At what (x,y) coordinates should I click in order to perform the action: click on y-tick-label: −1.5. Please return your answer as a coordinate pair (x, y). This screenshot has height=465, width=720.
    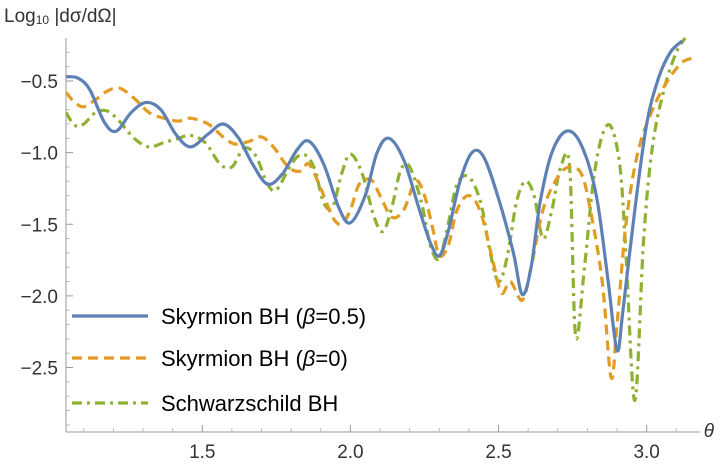
    Looking at the image, I should click on (39, 225).